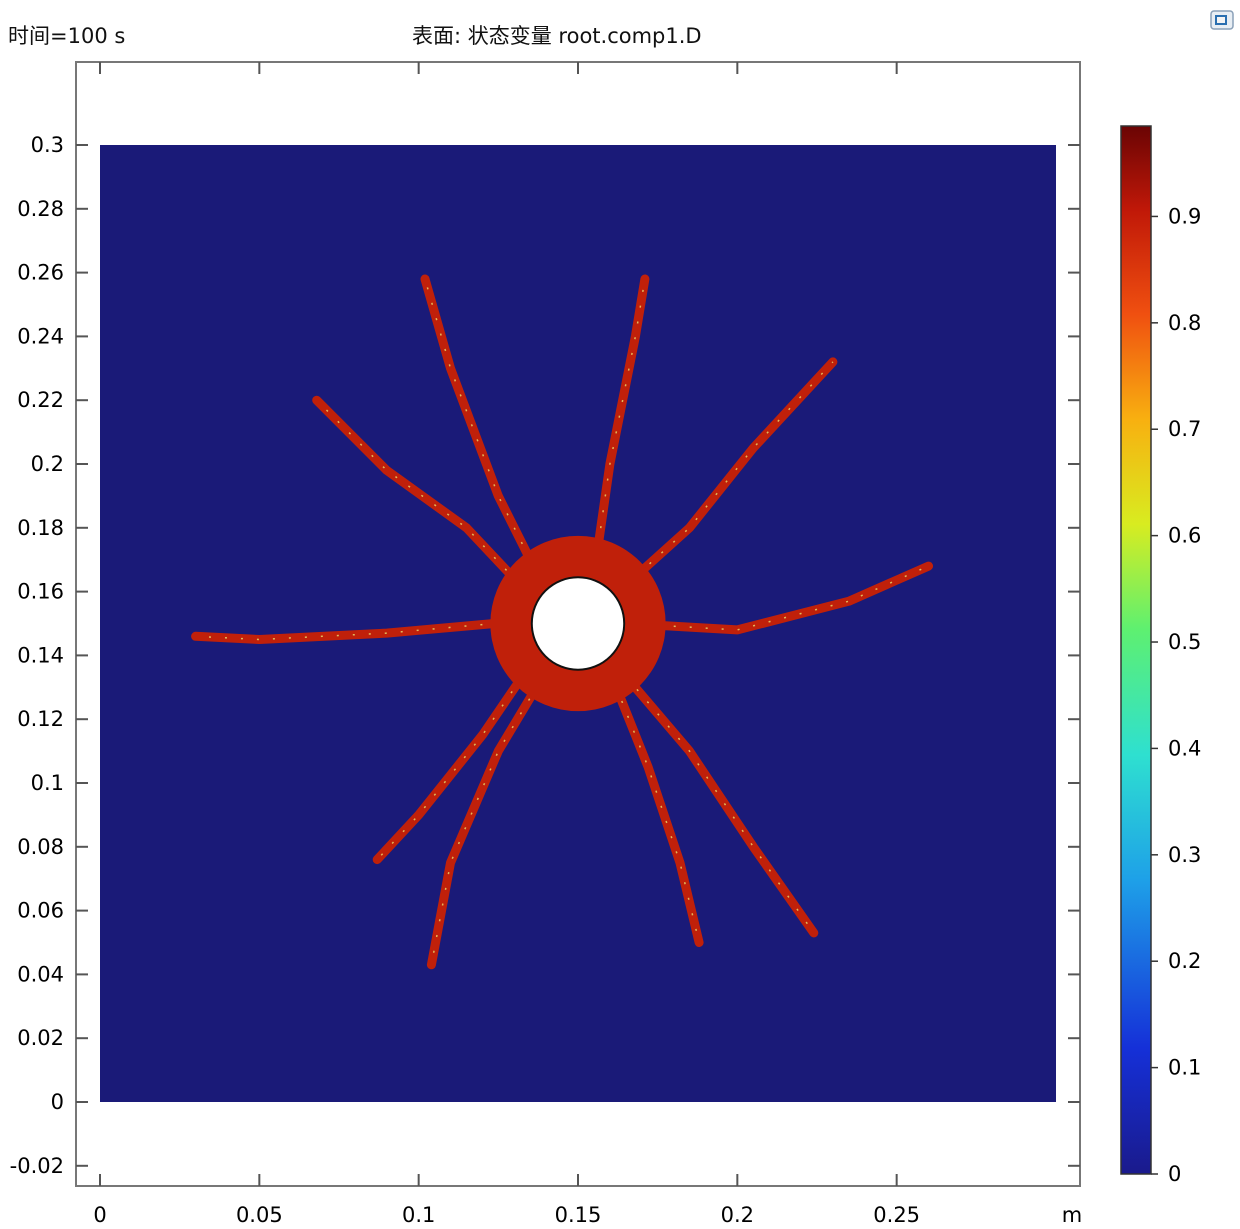 This screenshot has width=1240, height=1229. What do you see at coordinates (40, 655) in the screenshot?
I see `y-tick-label: 0.14` at bounding box center [40, 655].